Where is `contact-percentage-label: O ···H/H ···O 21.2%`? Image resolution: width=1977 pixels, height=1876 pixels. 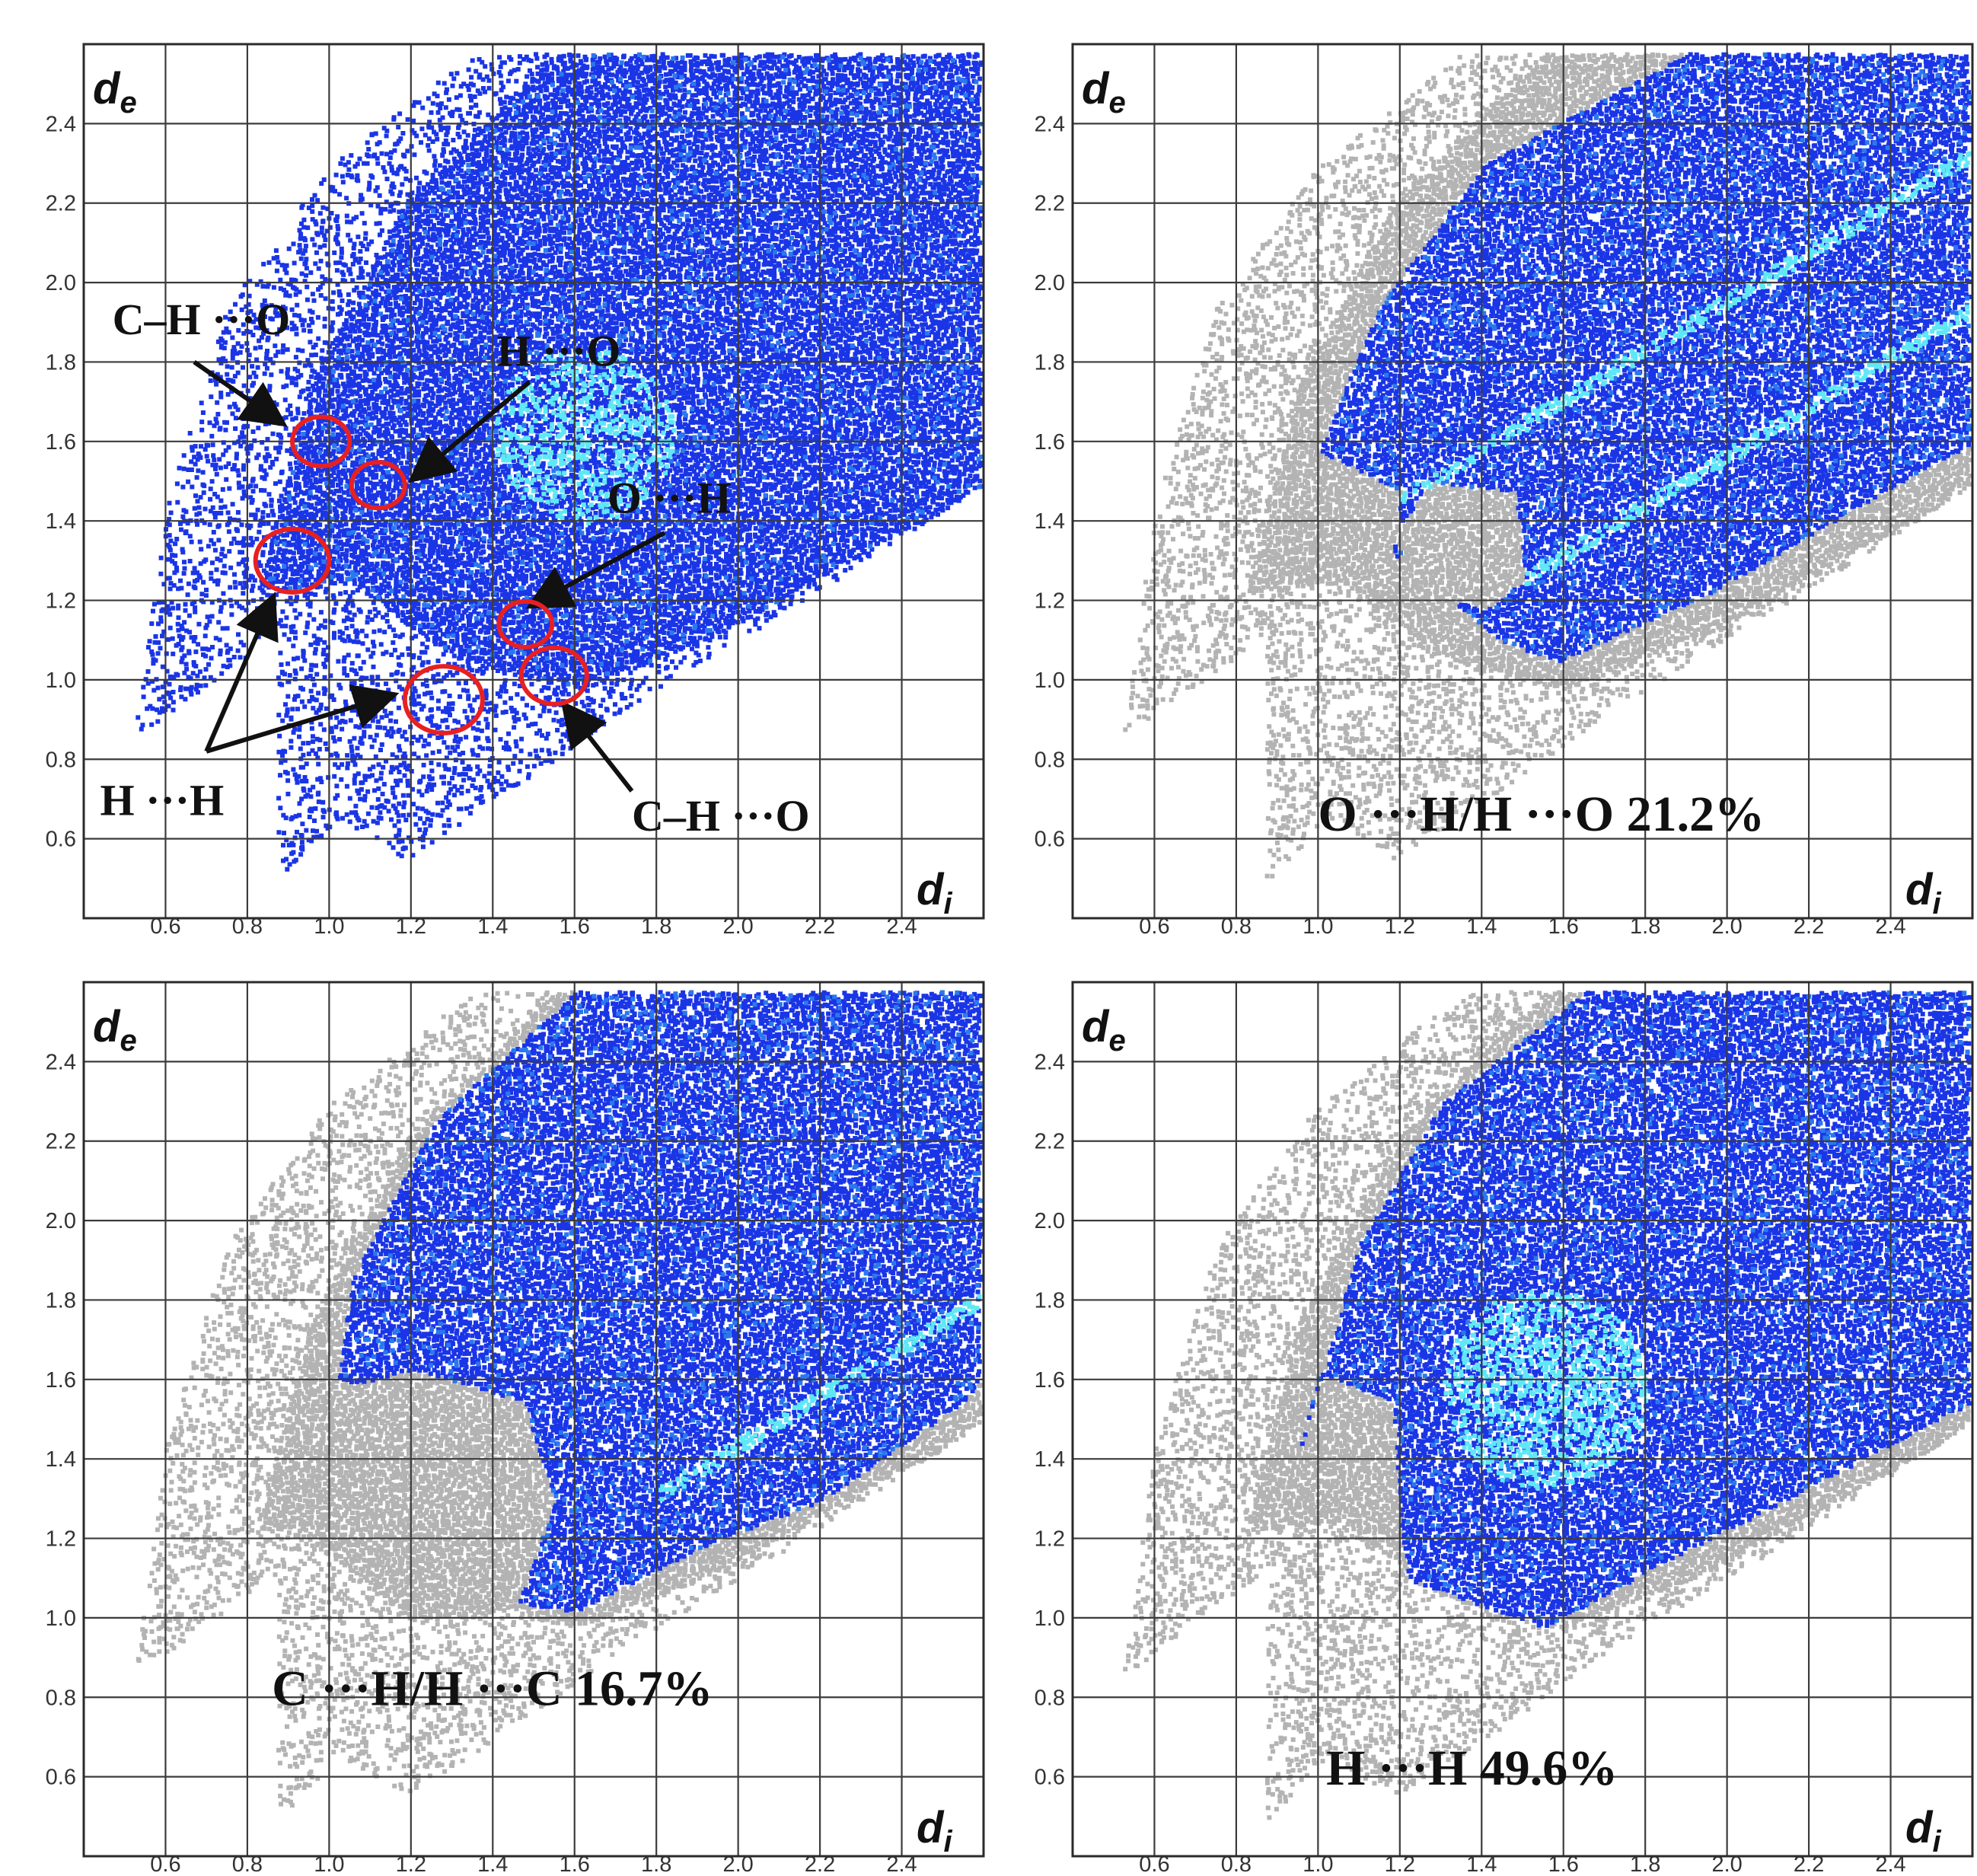
contact-percentage-label: O ···H/H ···O 21.2% is located at coordinates (1541, 814).